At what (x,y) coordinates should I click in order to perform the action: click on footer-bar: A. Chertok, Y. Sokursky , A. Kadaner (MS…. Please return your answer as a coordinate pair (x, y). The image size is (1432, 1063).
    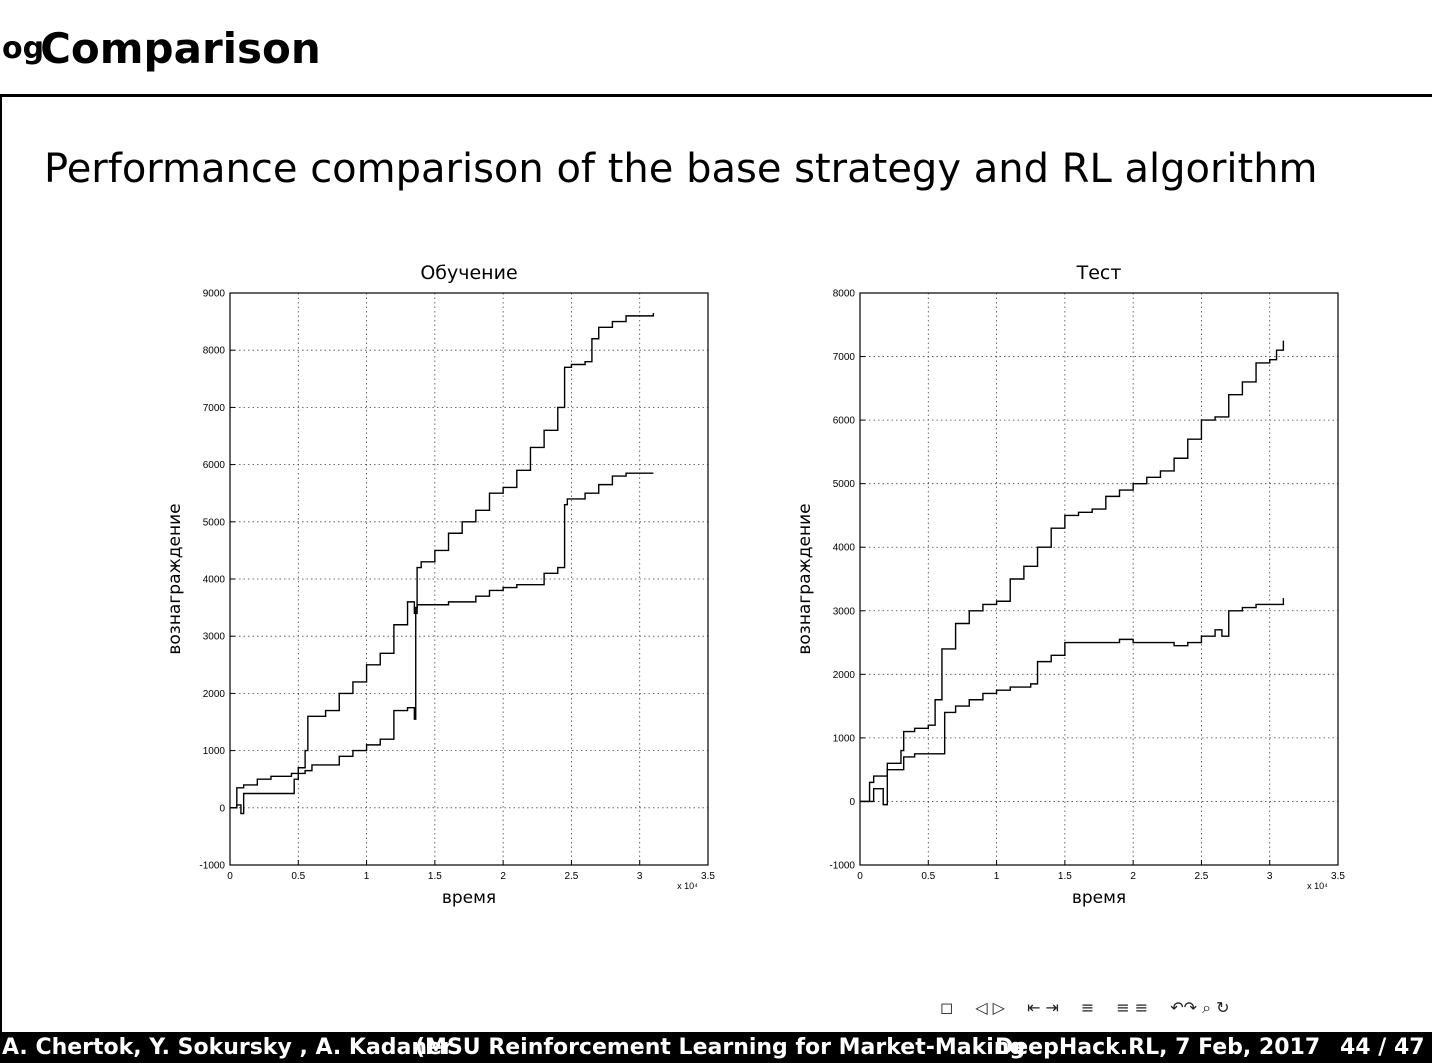
    Looking at the image, I should click on (716, 1047).